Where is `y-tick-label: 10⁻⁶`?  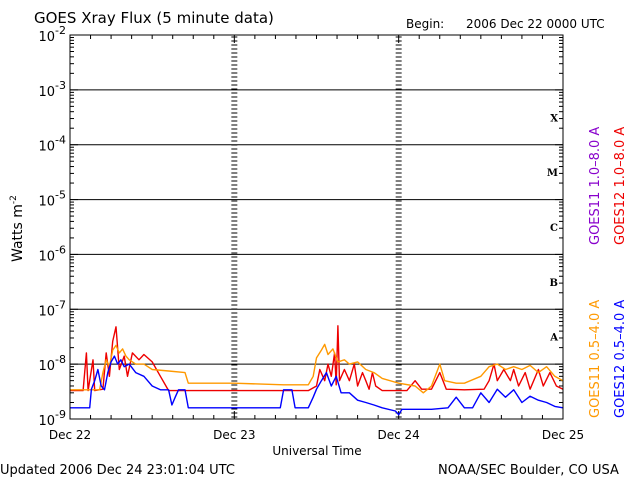
y-tick-label: 10⁻⁶ is located at coordinates (52, 253).